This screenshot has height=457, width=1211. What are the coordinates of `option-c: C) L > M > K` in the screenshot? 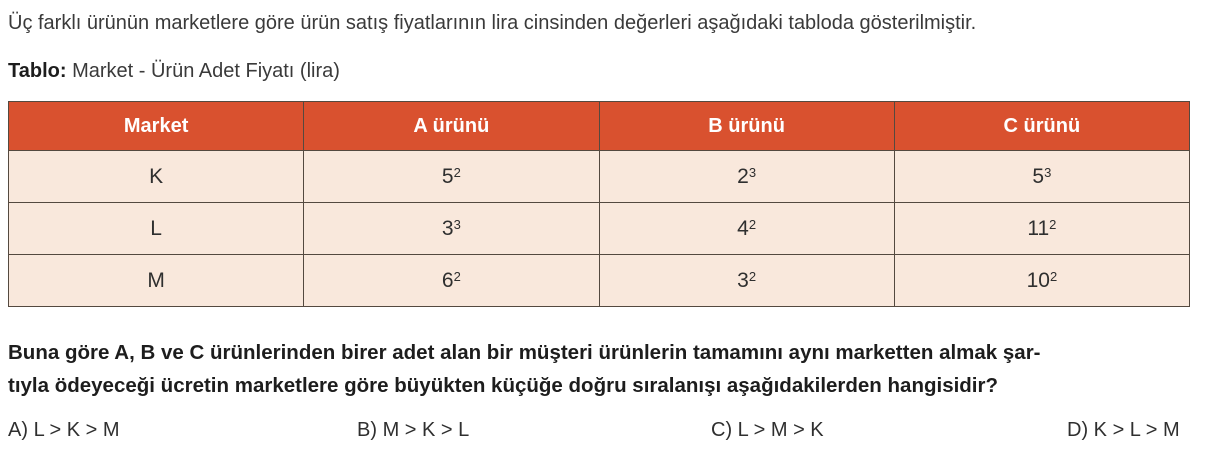 It's located at (889, 430).